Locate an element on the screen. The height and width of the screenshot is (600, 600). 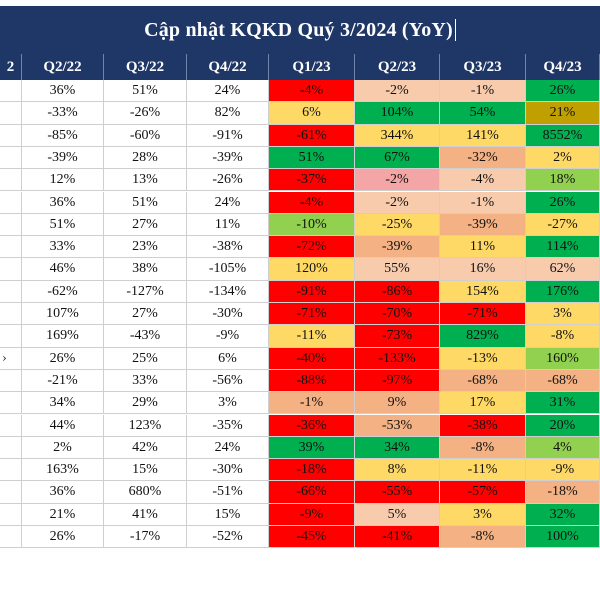
value-cell-q4-23: 21% is located at coordinates (563, 113).